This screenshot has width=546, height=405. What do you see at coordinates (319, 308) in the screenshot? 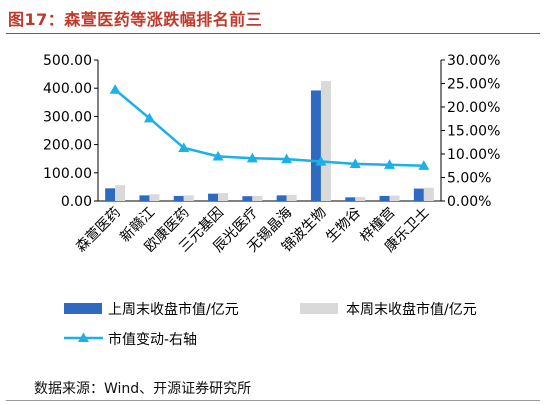
I see `legend-swatch-this-week` at bounding box center [319, 308].